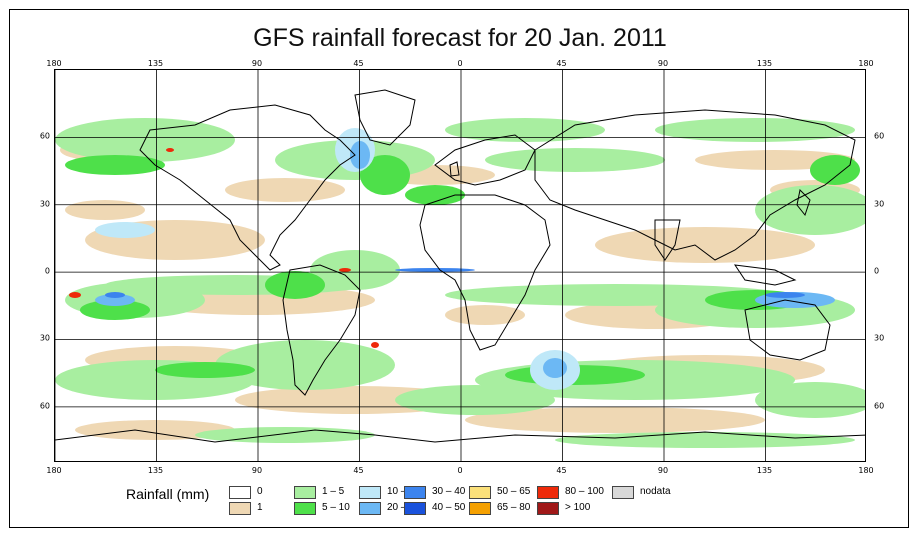 The width and height of the screenshot is (920, 539). I want to click on lat-tick-label-right: 0, so click(877, 271).